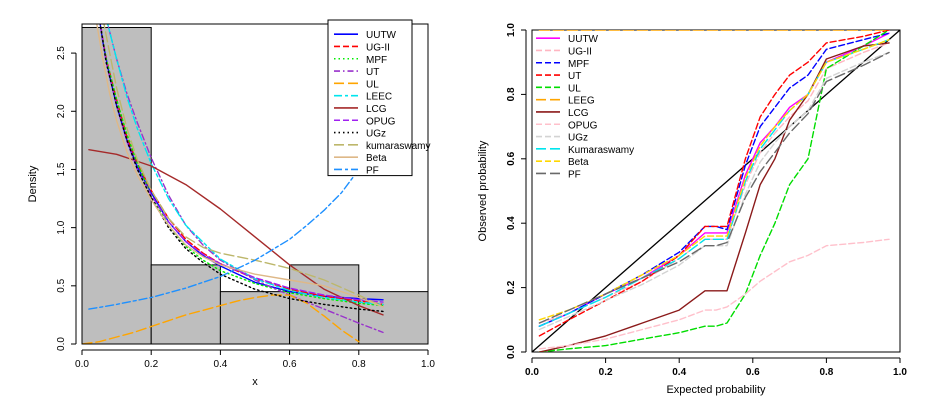 The image size is (930, 418). Describe the element at coordinates (61, 169) in the screenshot. I see `y-tick-label: 1.5` at that location.